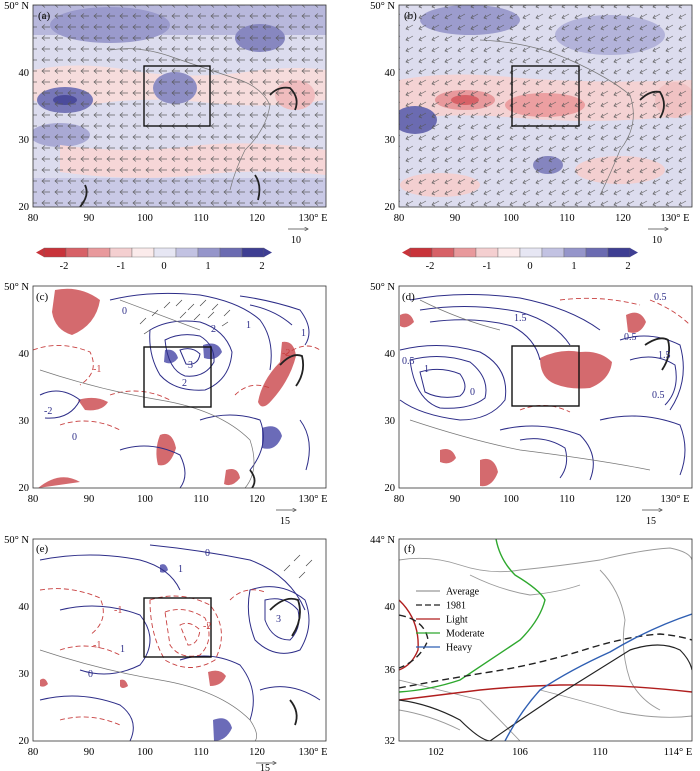 The image size is (700, 771). What do you see at coordinates (450, 620) in the screenshot?
I see `panel-f-legend: Average 1981 Light Moderate Heavy` at bounding box center [450, 620].